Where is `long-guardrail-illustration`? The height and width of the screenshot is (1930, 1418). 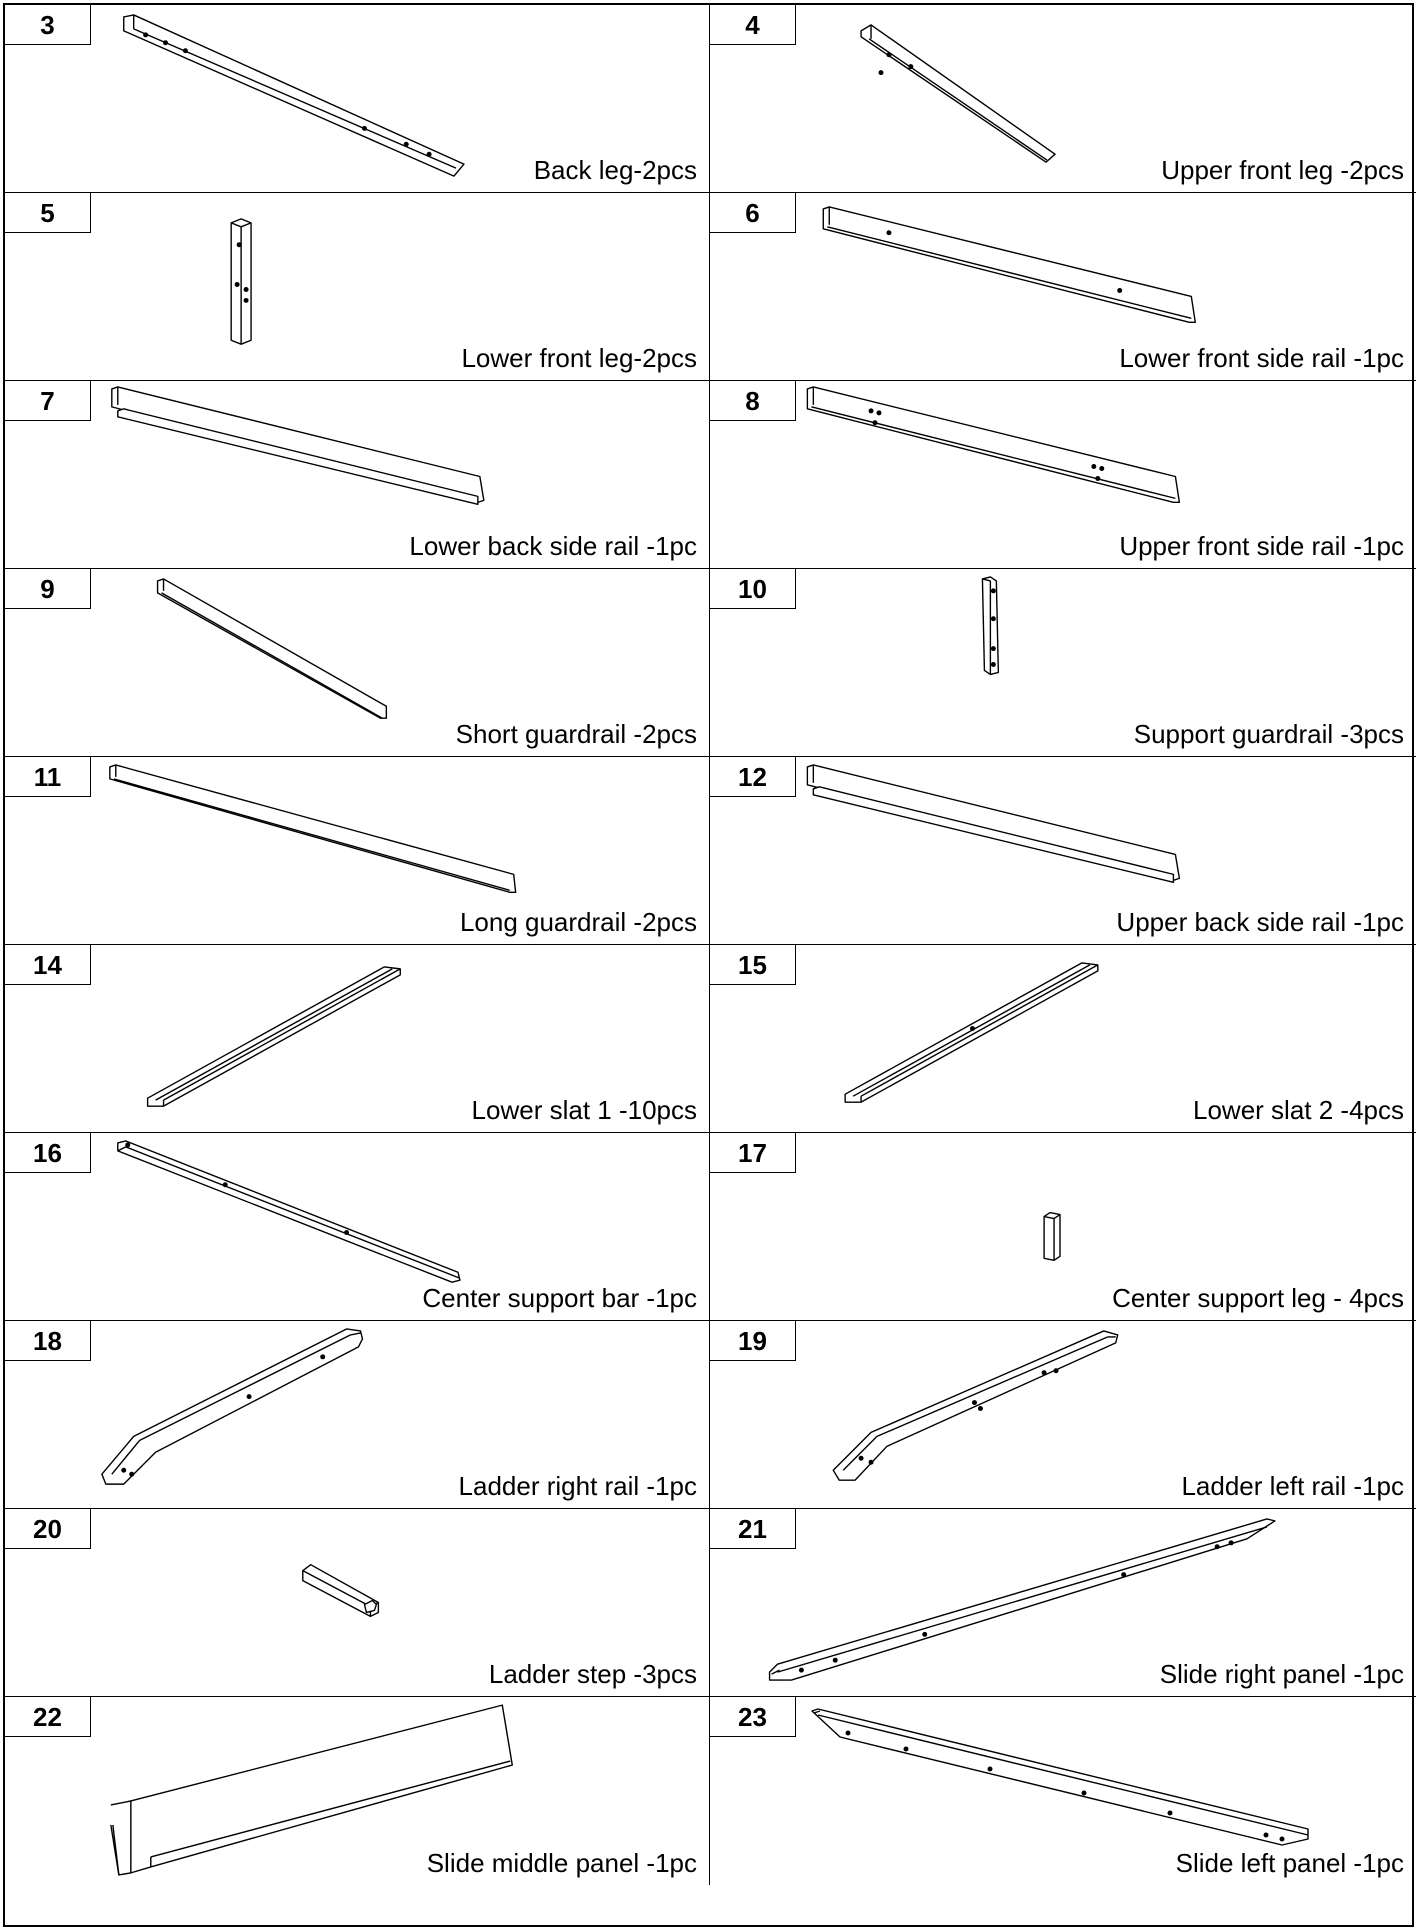 long-guardrail-illustration is located at coordinates (313, 828).